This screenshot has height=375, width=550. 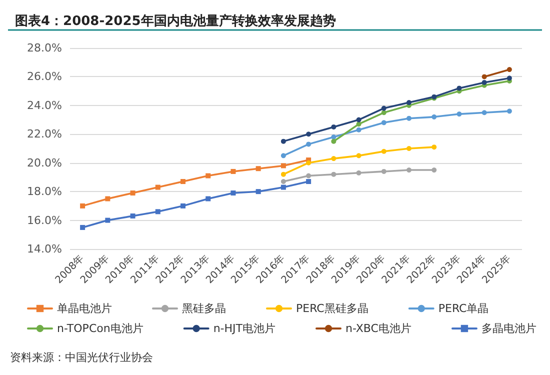 I want to click on y-tick-label: 20.0%, so click(x=44, y=163).